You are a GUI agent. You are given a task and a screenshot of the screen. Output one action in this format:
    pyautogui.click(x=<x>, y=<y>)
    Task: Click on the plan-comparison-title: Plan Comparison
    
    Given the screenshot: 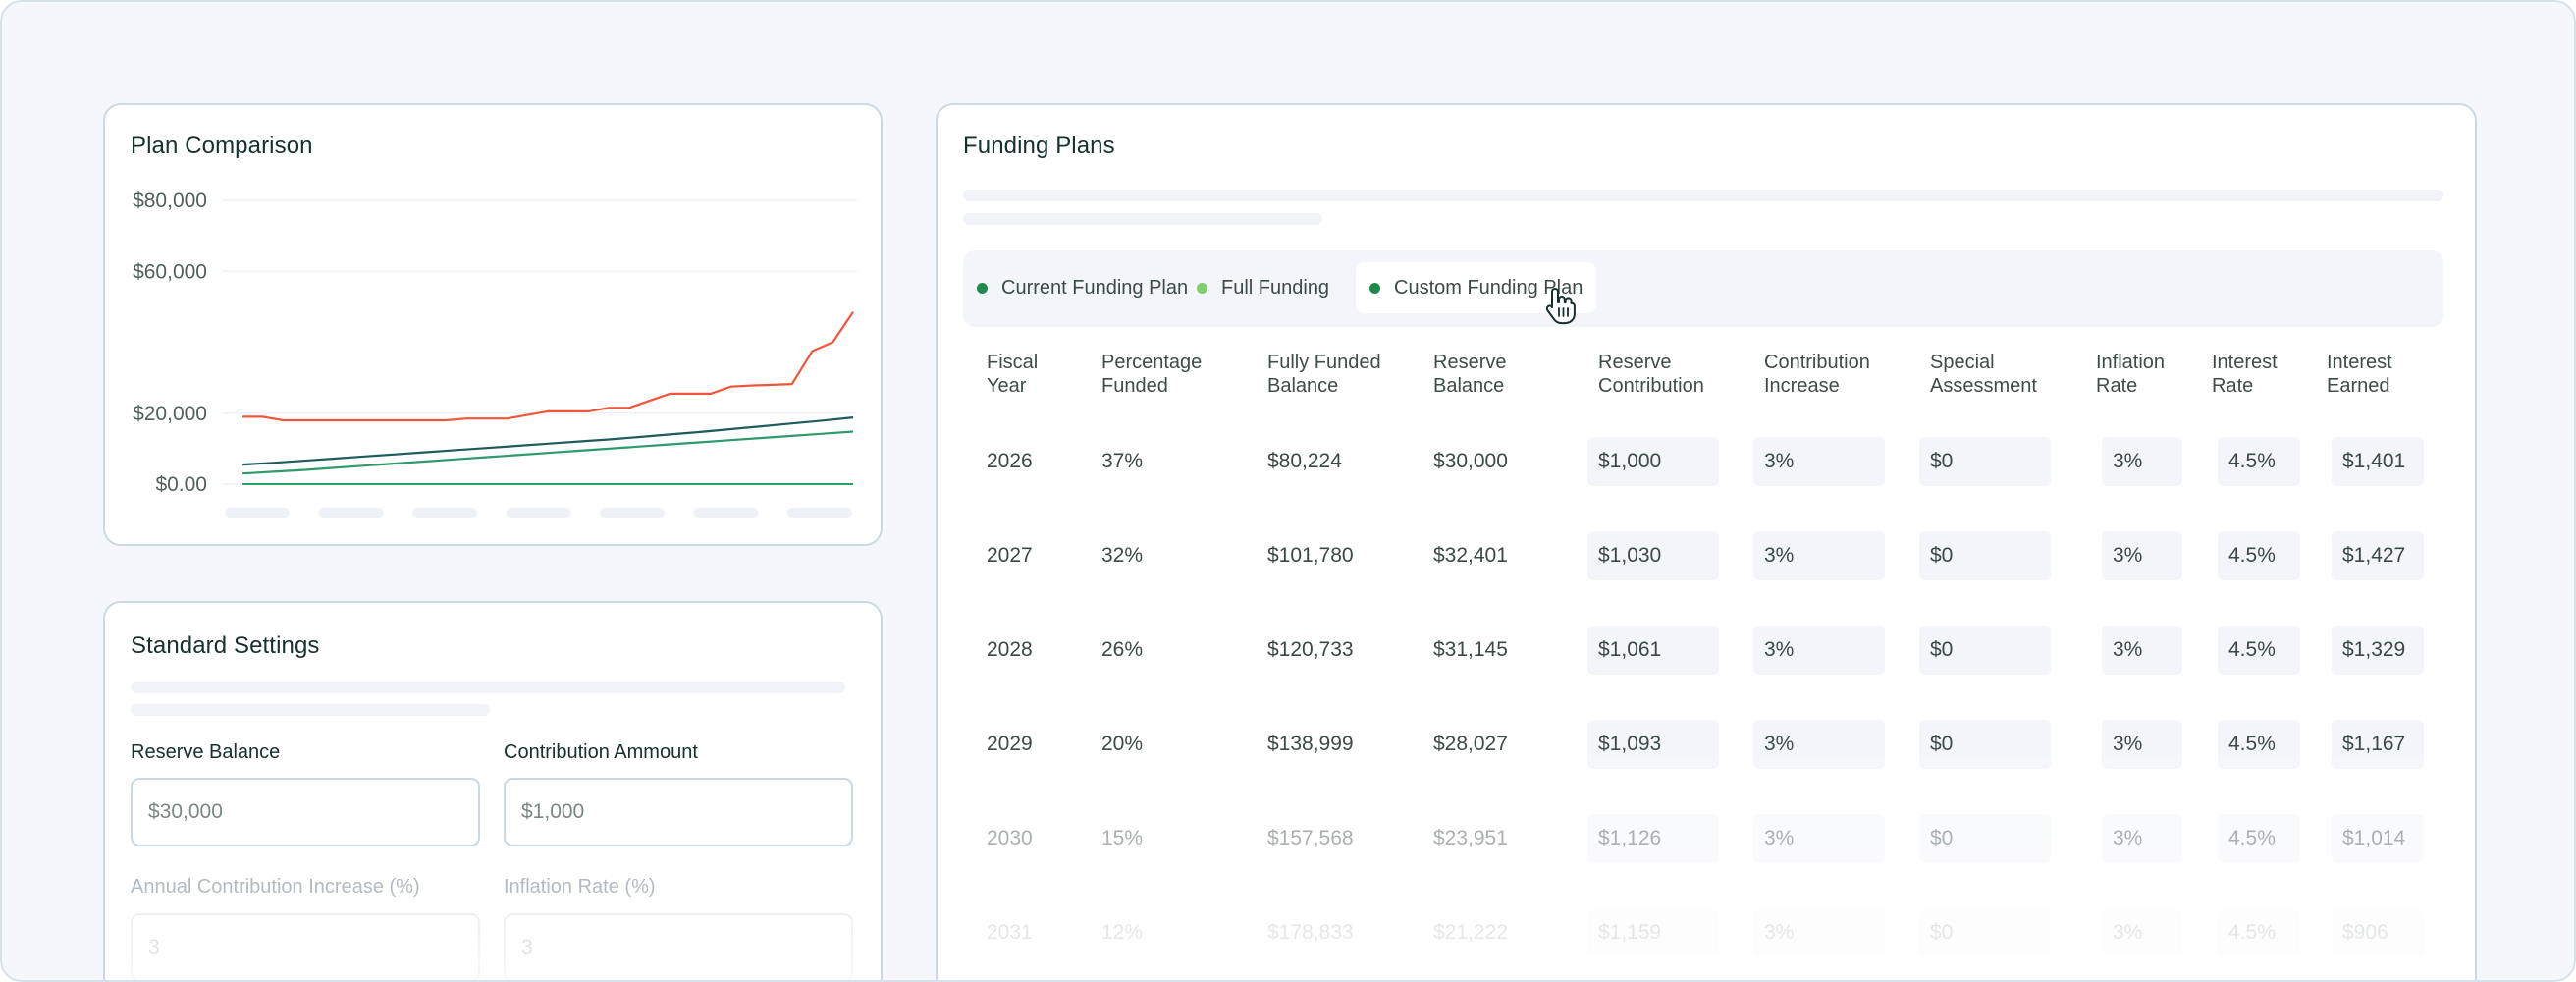 What is the action you would take?
    pyautogui.click(x=222, y=146)
    